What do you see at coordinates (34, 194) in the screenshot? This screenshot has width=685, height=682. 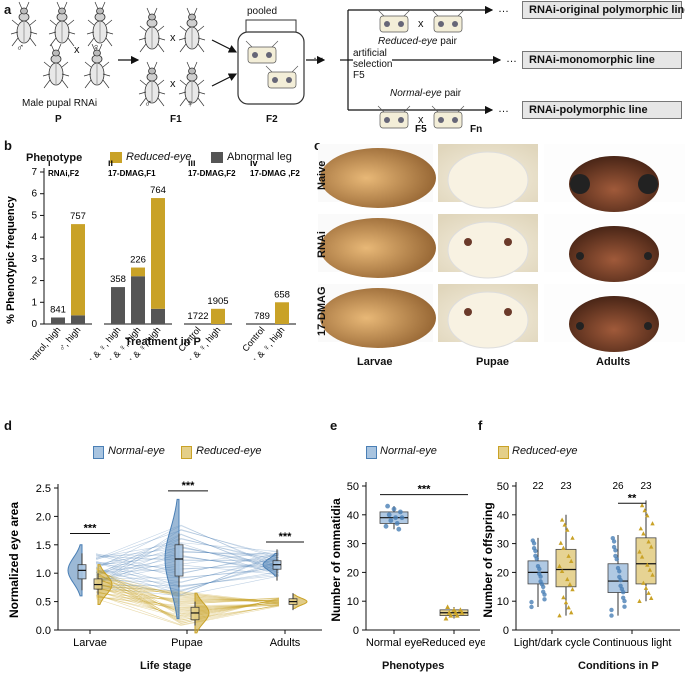 I see `y-tick-label: 6` at bounding box center [34, 194].